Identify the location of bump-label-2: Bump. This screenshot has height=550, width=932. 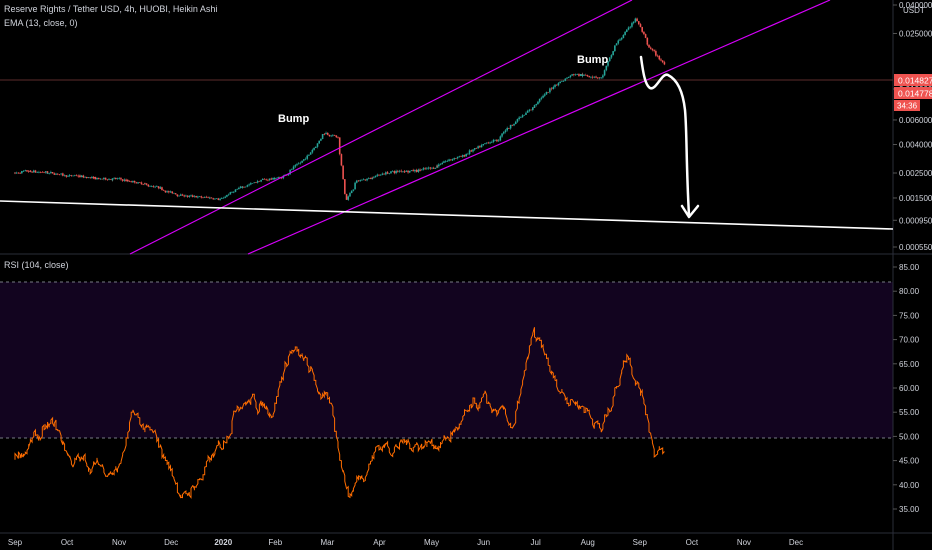
(592, 60).